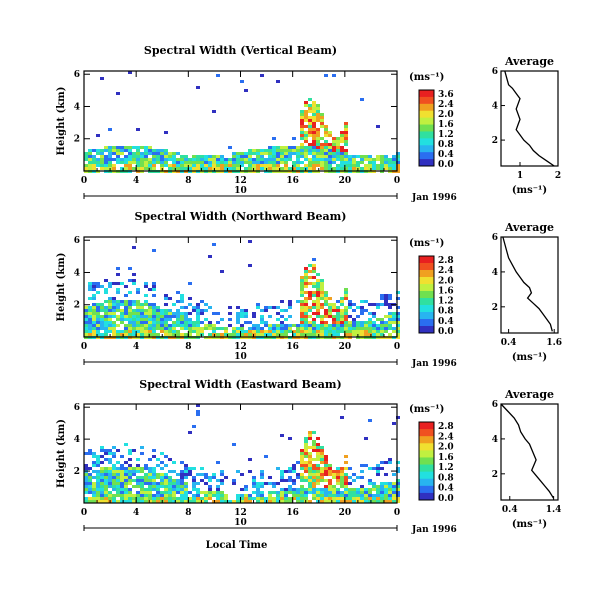 This screenshot has height=598, width=615. What do you see at coordinates (84, 347) in the screenshot?
I see `x-tick-label: 0` at bounding box center [84, 347].